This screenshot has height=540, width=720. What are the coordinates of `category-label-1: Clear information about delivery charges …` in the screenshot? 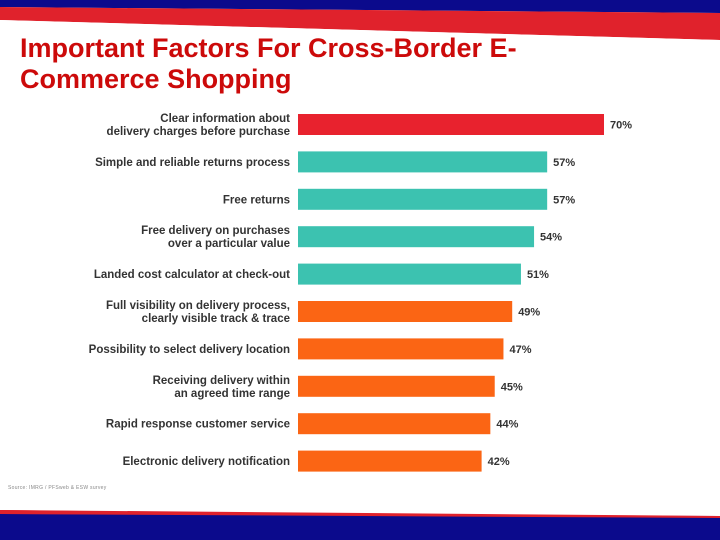 It's located at (199, 125).